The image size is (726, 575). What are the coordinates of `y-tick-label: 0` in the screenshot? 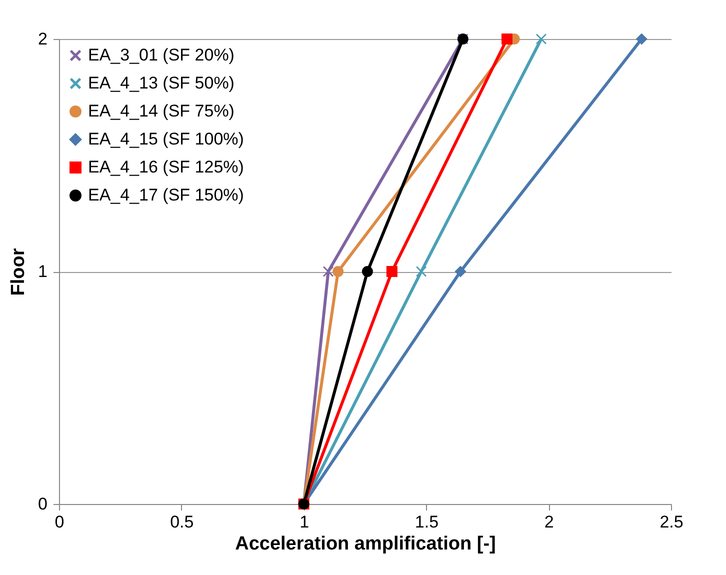 It's located at (43, 504).